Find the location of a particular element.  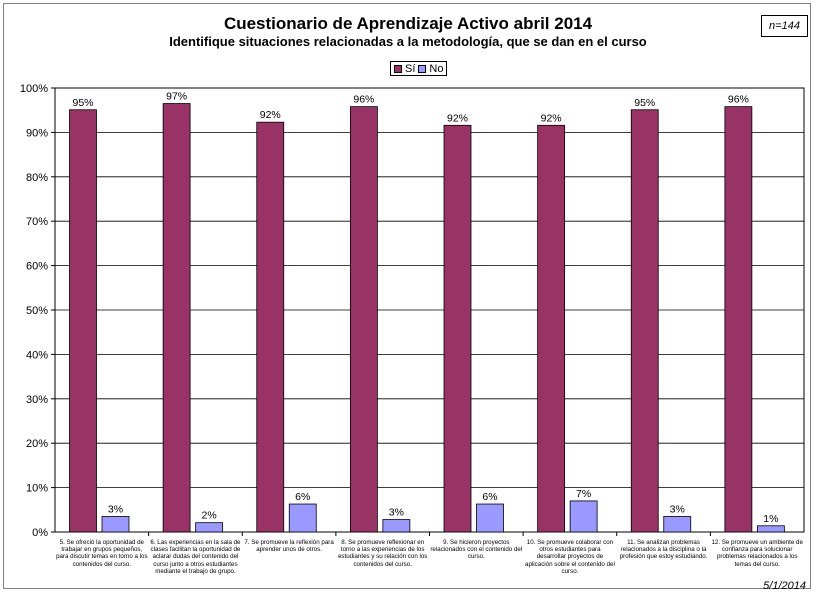

legend-swatch-no is located at coordinates (422, 68).